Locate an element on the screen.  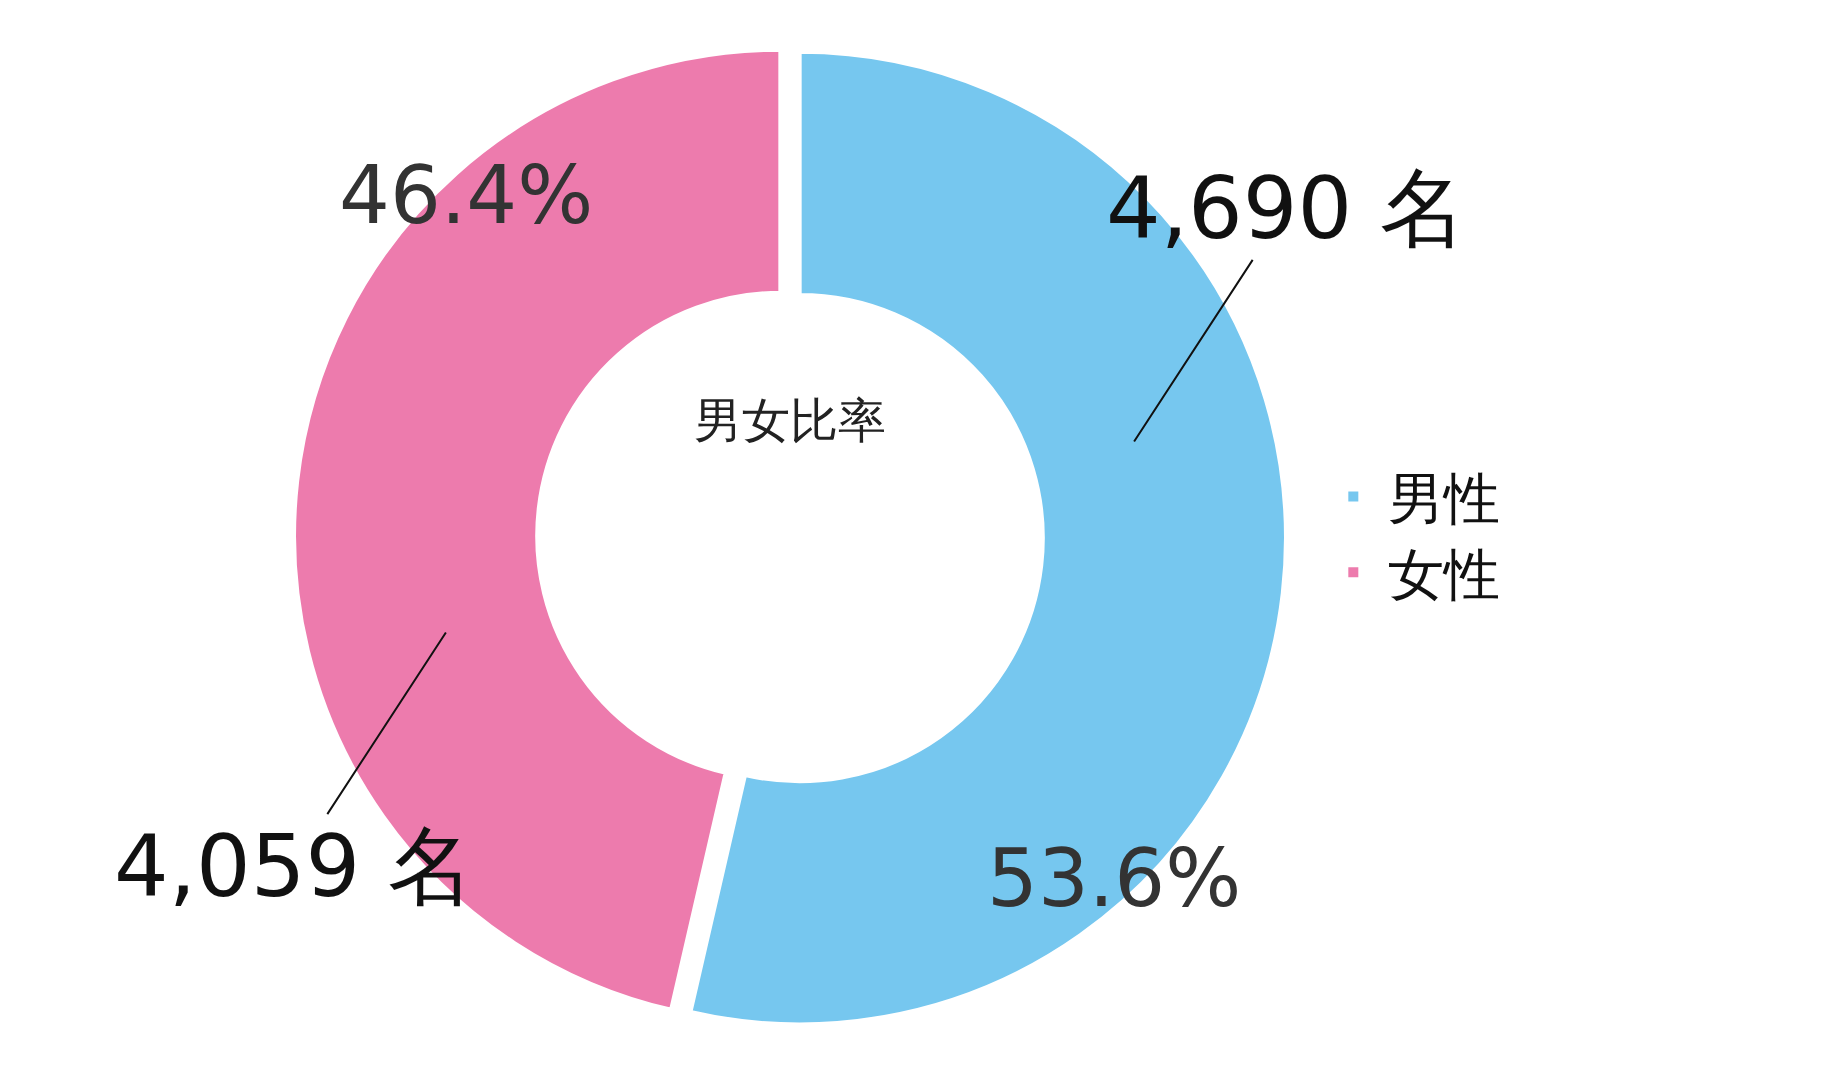
legend-label: 男性 is located at coordinates (1444, 499).